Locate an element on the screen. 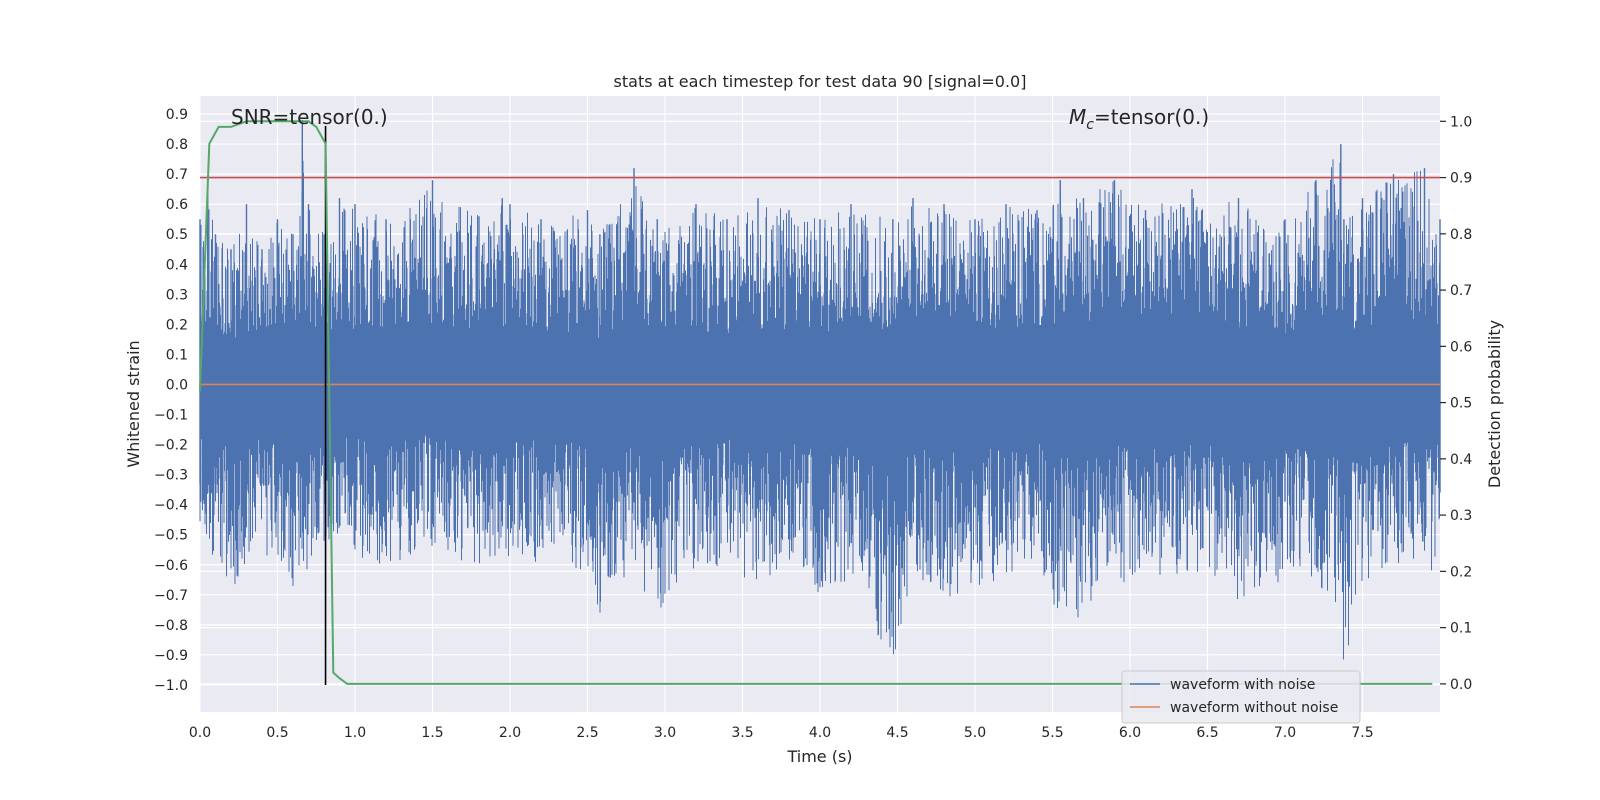 The image size is (1600, 800). y-left-tick-label: −0.5 is located at coordinates (171, 536).